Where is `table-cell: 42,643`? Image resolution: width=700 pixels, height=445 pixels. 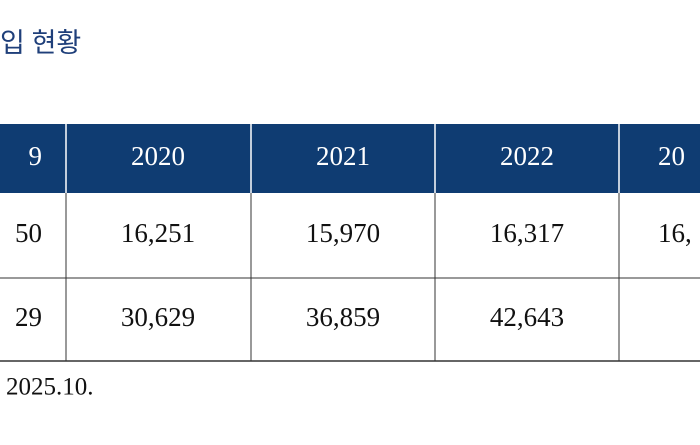 table-cell: 42,643 is located at coordinates (527, 317).